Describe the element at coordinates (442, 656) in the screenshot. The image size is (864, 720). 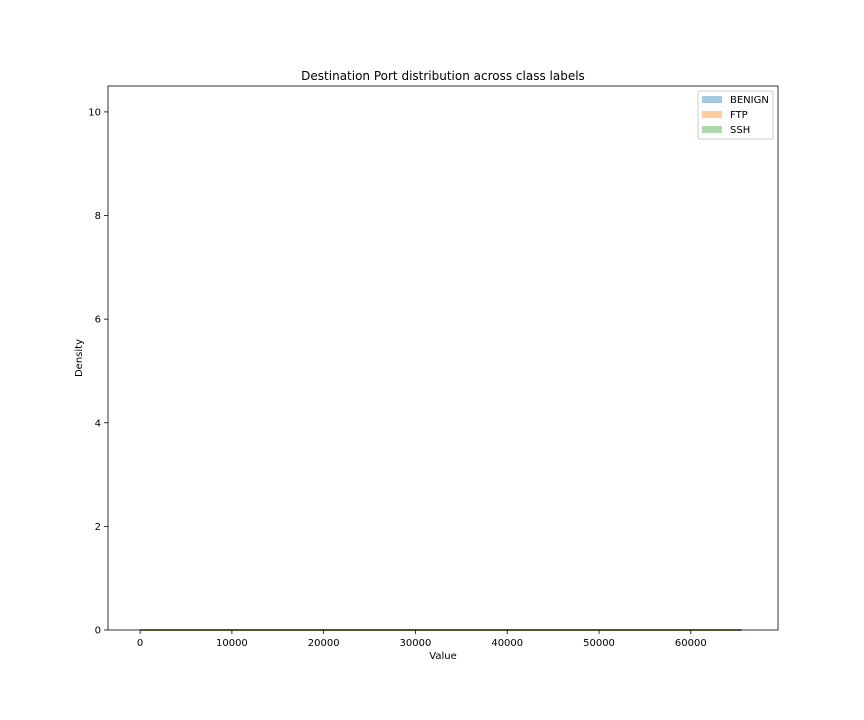
I see `x-axis-label: Value` at that location.